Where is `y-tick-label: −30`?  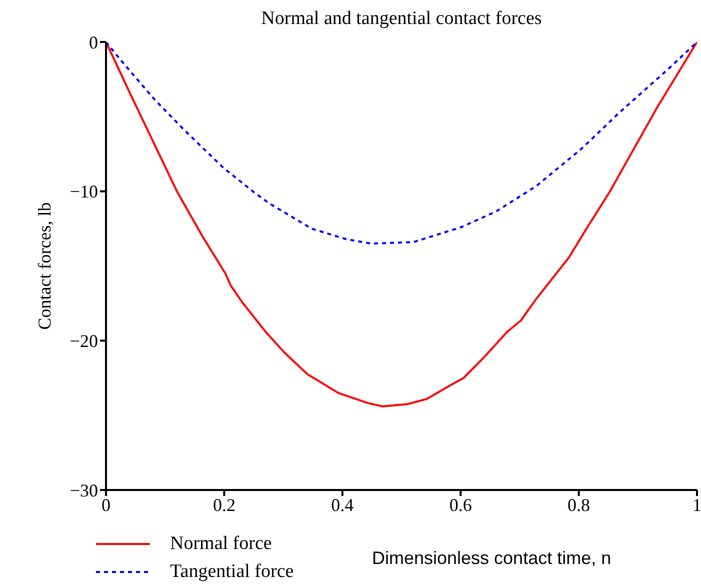
y-tick-label: −30 is located at coordinates (84, 490).